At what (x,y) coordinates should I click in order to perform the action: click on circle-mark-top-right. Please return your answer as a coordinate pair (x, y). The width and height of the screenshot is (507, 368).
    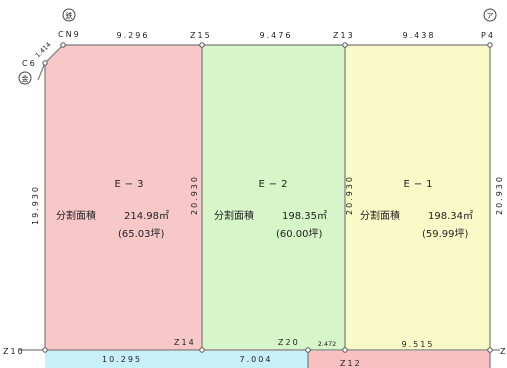
    Looking at the image, I should click on (490, 15).